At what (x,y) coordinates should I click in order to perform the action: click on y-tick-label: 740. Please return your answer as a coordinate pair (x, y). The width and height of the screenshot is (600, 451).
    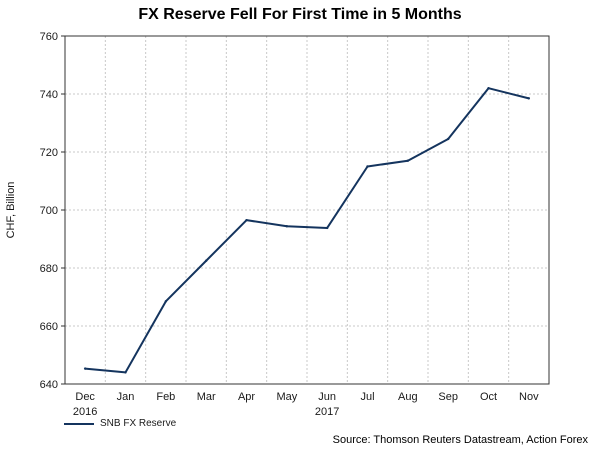
    Looking at the image, I should click on (49, 95).